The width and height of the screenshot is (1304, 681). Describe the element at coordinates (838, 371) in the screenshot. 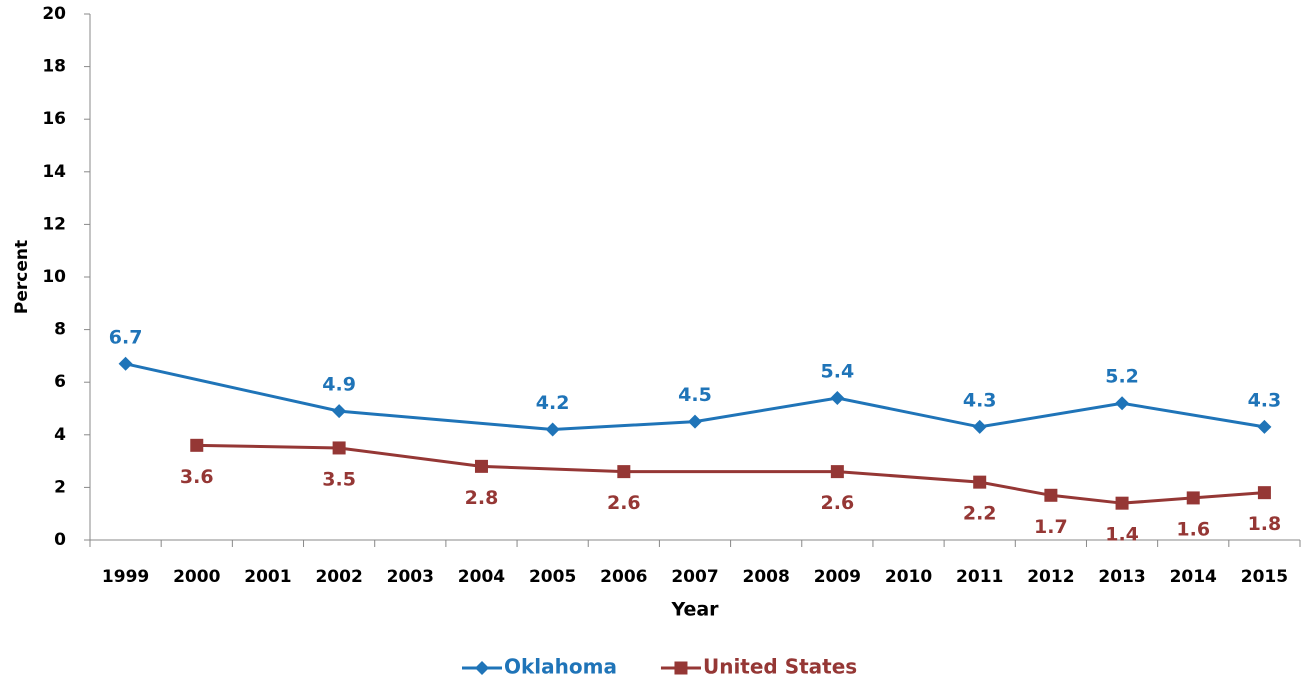

I see `data-label: 5.4` at that location.